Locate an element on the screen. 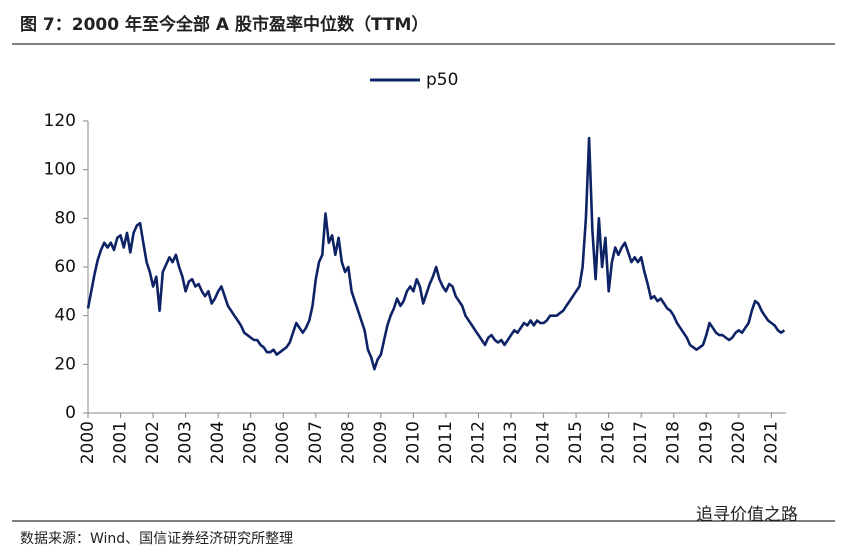 This screenshot has height=558, width=847. x-tick-label: 2002 is located at coordinates (153, 442).